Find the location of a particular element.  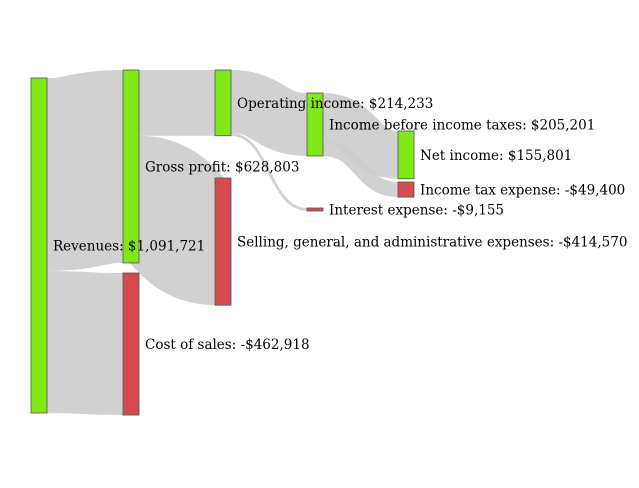

node-gross-profit is located at coordinates (131, 166).